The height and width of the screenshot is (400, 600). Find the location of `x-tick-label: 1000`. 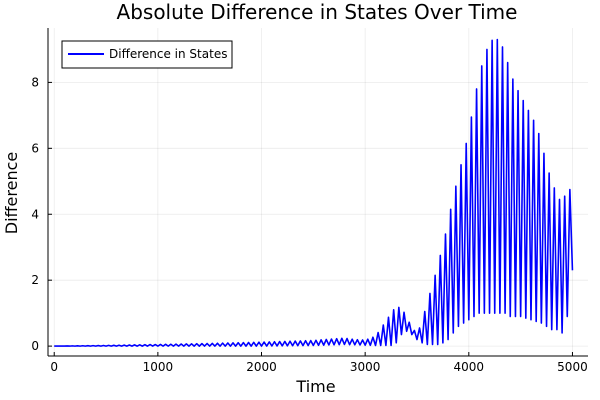

x-tick-label: 1000 is located at coordinates (158, 367).